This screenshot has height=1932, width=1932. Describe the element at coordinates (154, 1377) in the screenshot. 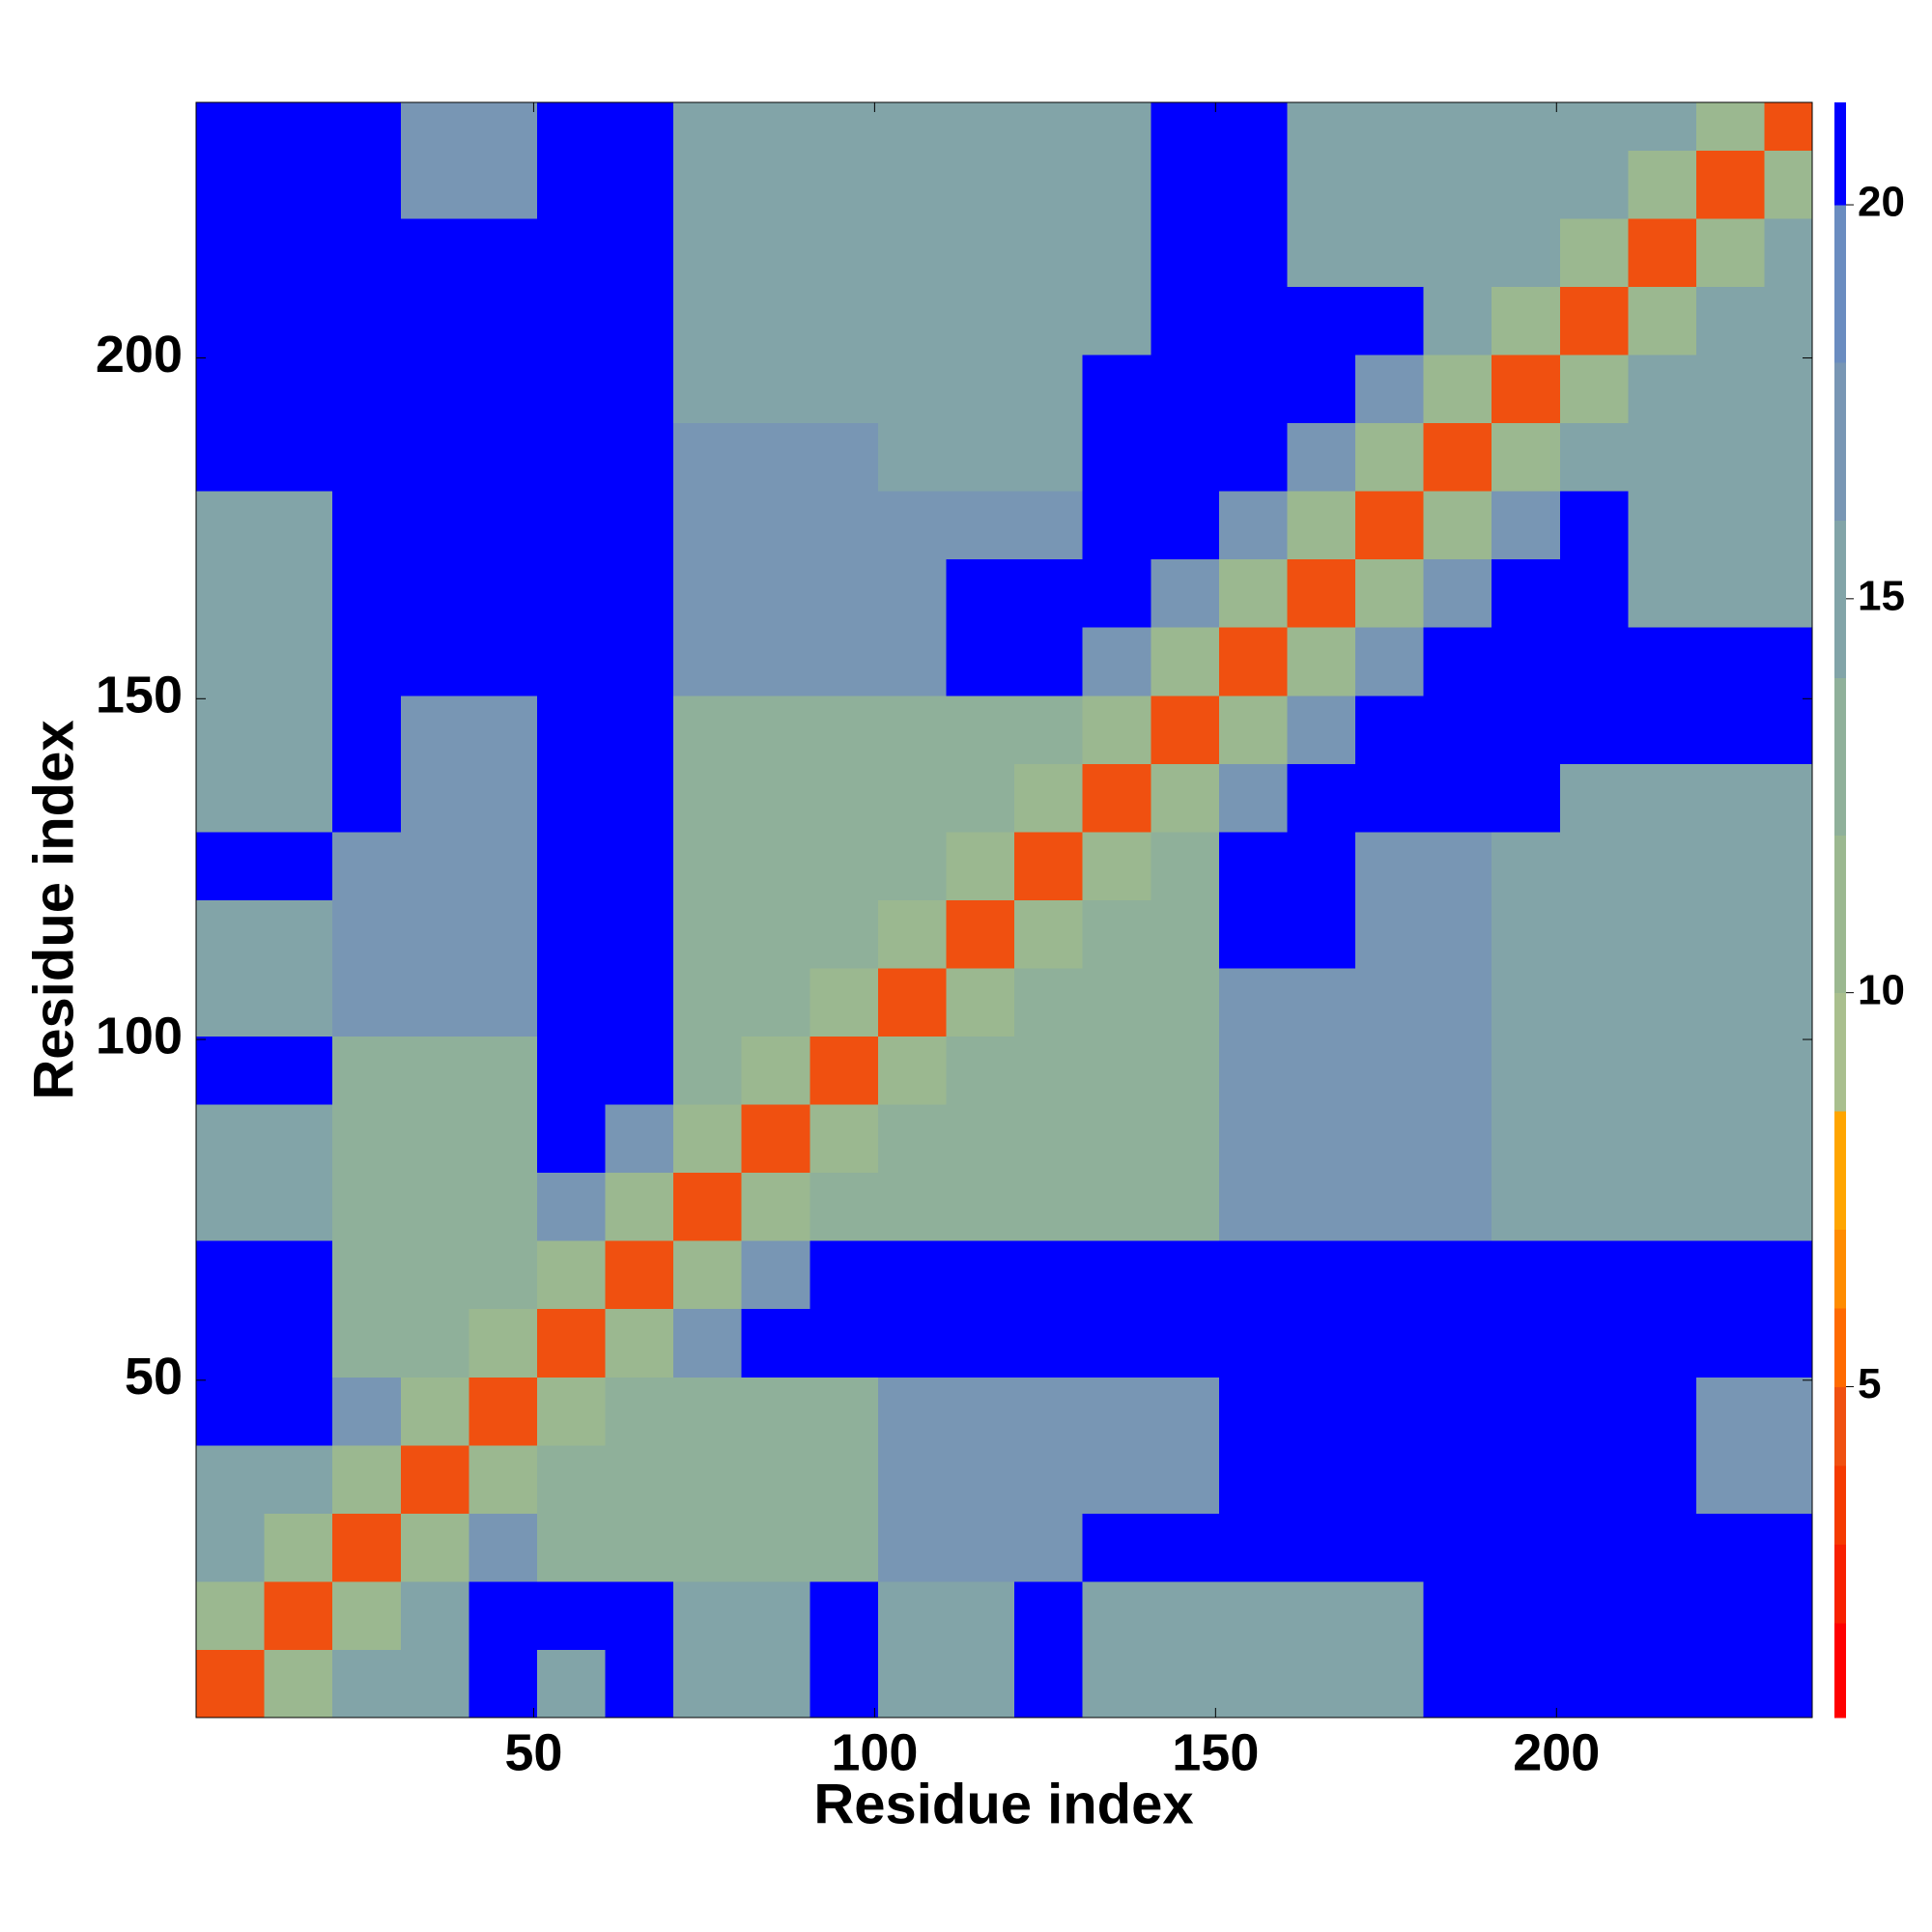

I see `y-tick-label: 50` at that location.